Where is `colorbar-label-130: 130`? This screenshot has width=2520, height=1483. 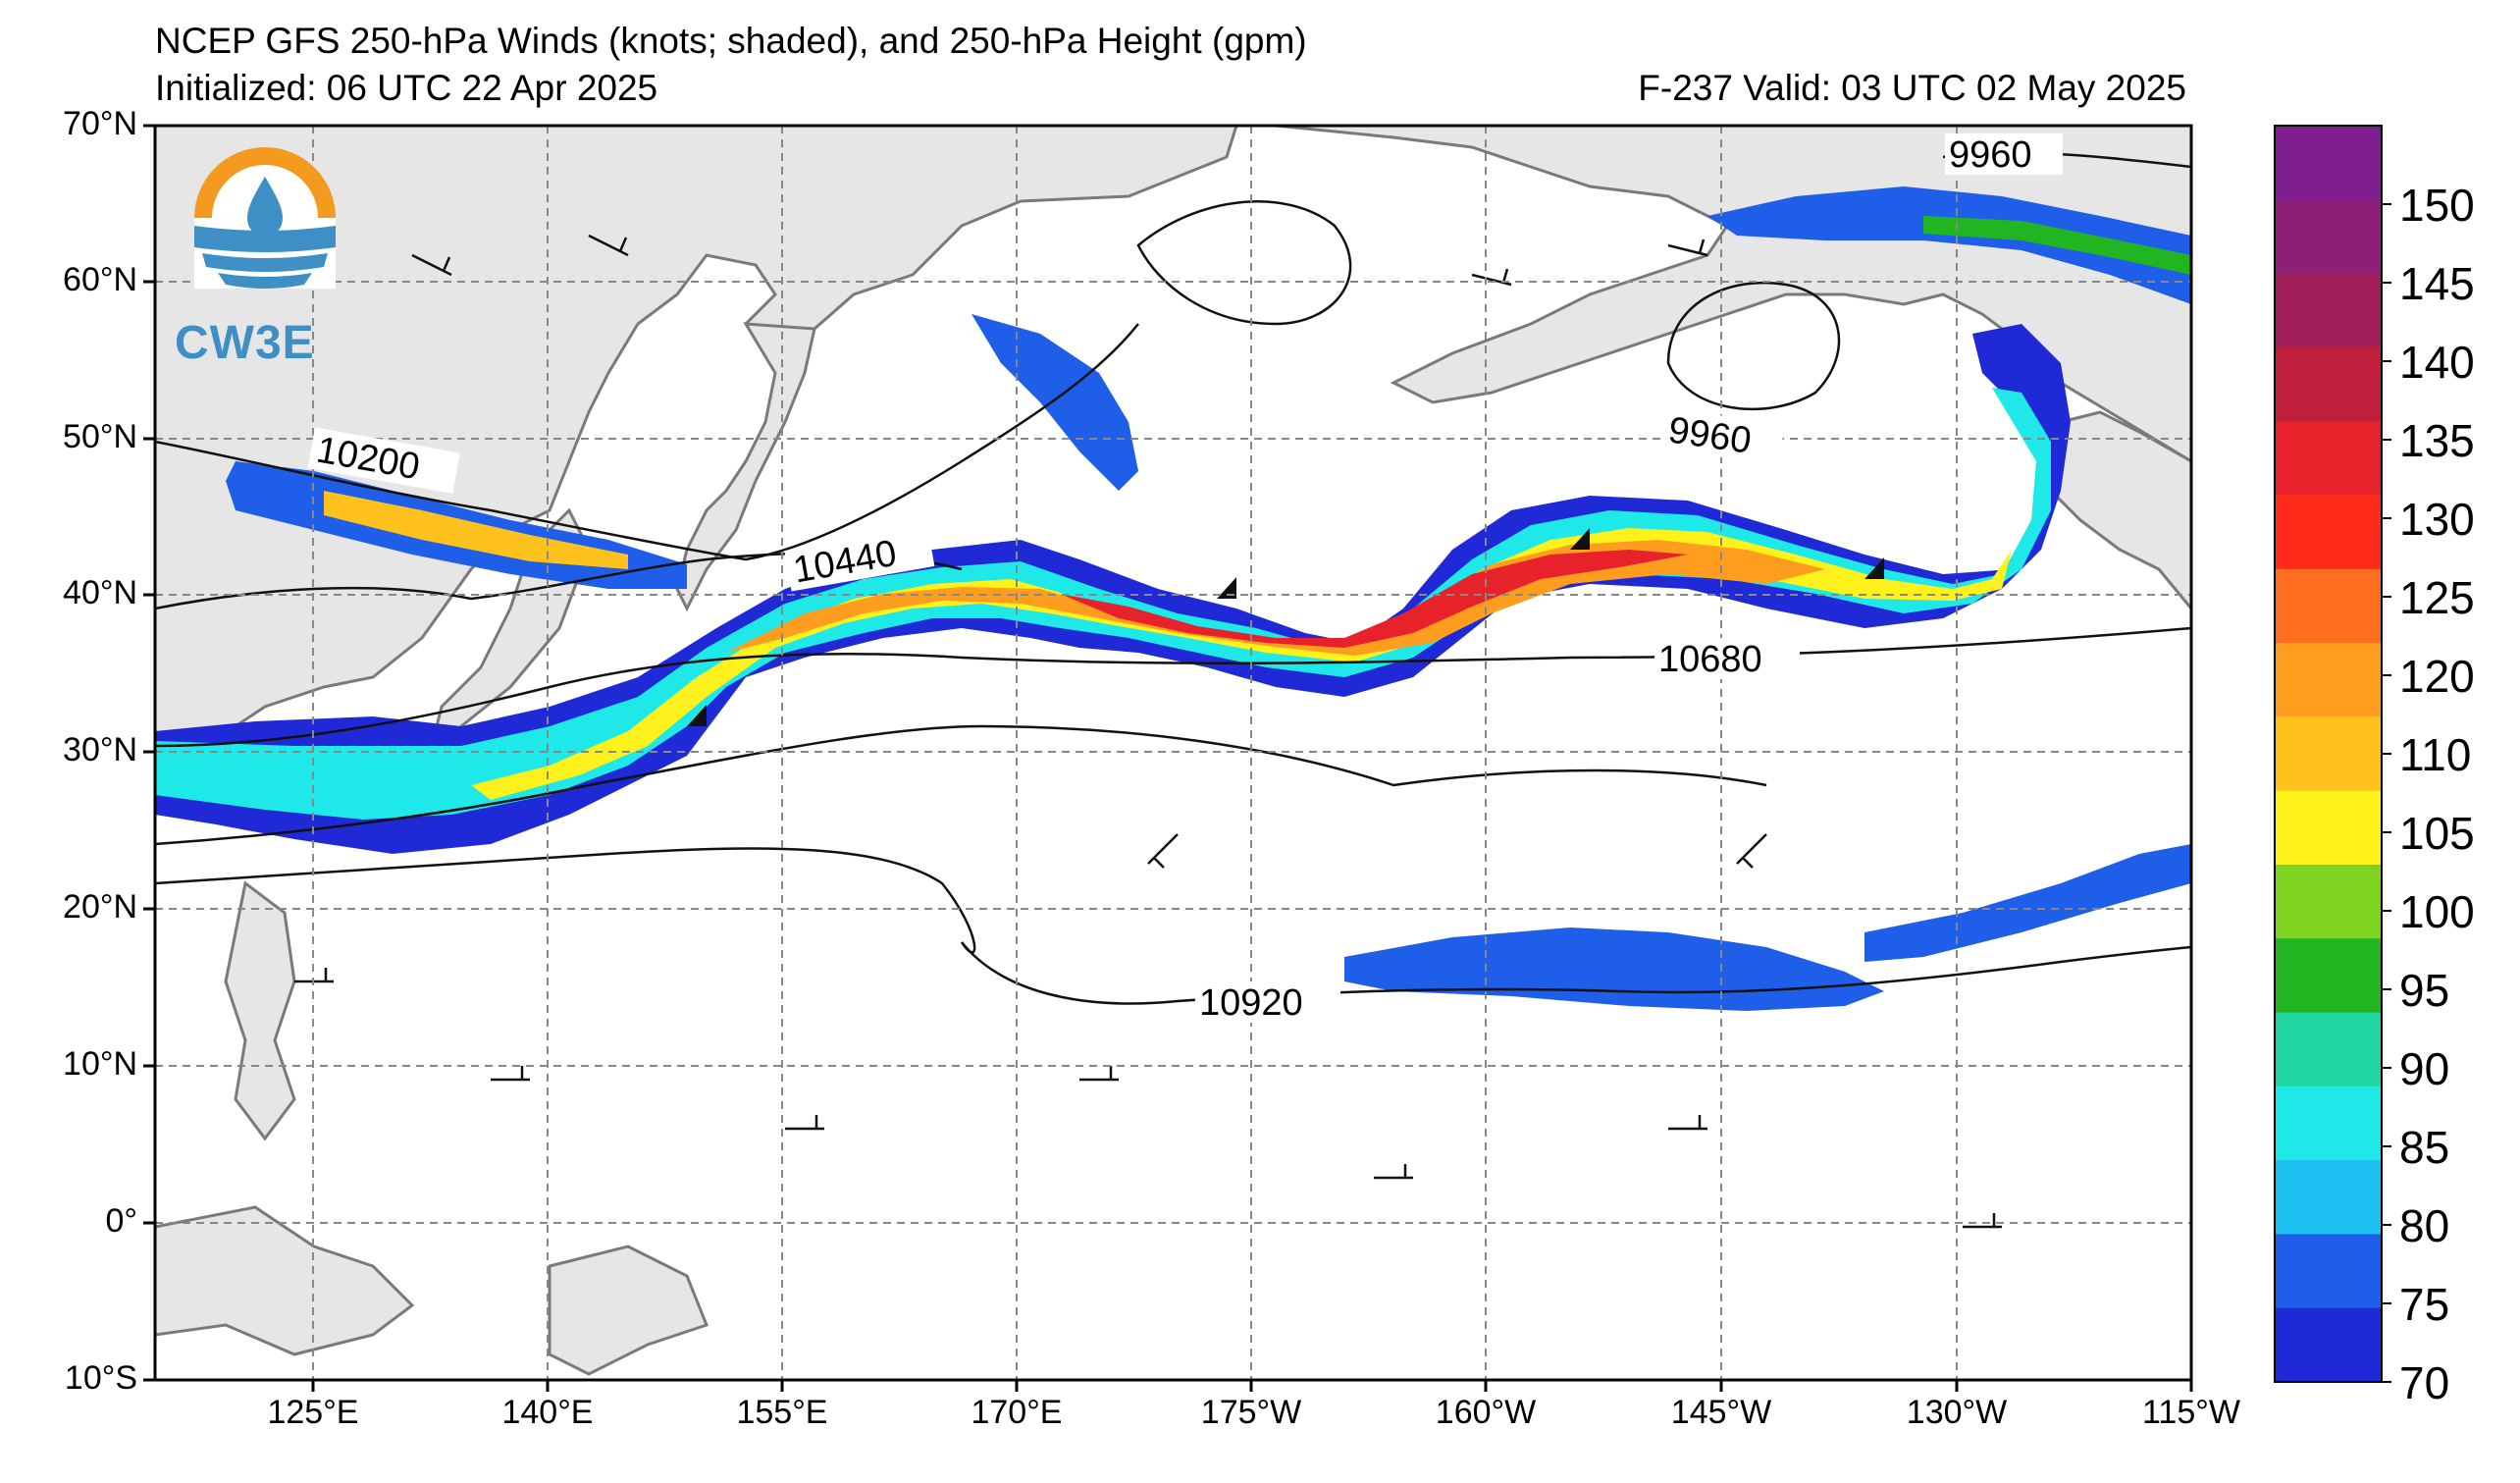 colorbar-label-130: 130 is located at coordinates (2437, 520).